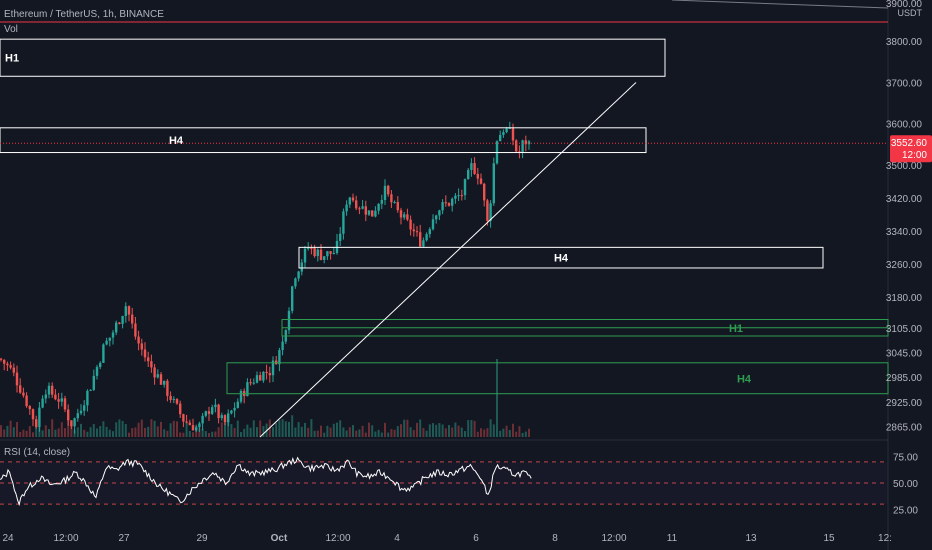 This screenshot has width=932, height=550. What do you see at coordinates (904, 232) in the screenshot?
I see `price-tick-label: 3340.00` at bounding box center [904, 232].